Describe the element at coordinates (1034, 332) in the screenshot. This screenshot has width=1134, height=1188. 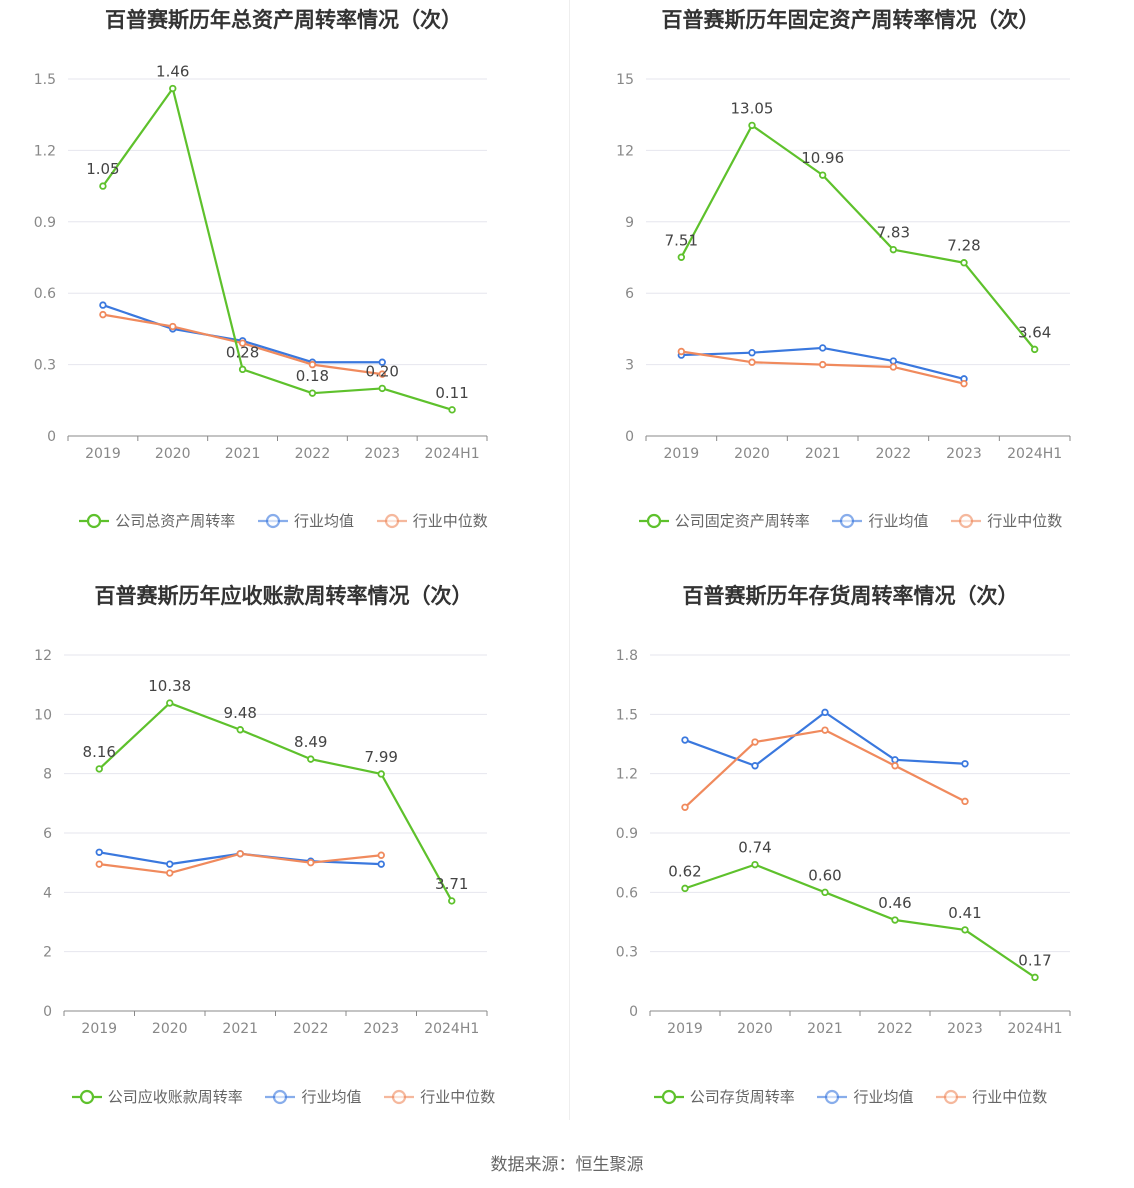
I see `data-label: 3.64` at that location.